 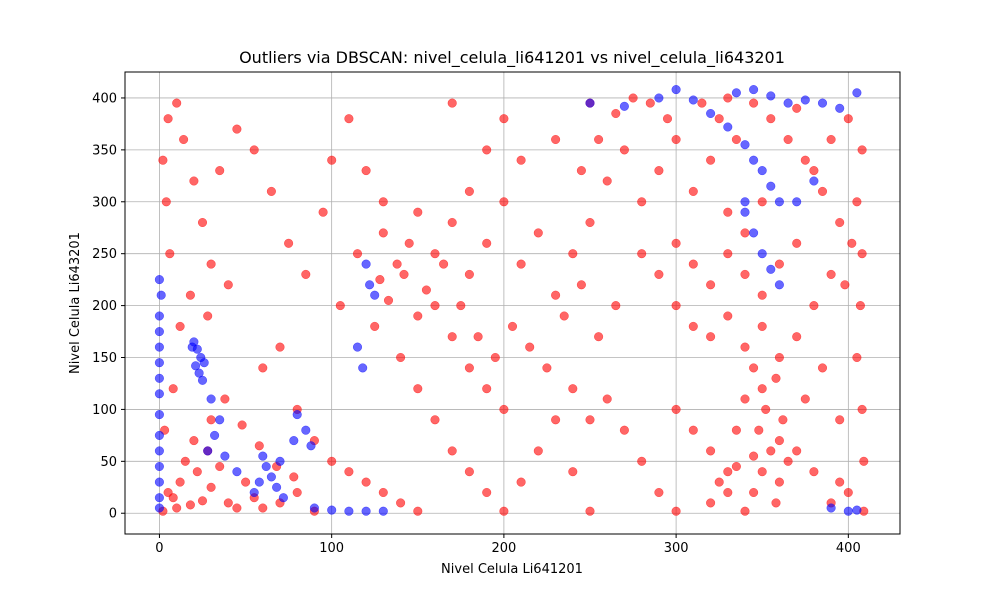 What do you see at coordinates (512, 569) in the screenshot?
I see `x-axis-label: Nivel Celula Li641201` at bounding box center [512, 569].